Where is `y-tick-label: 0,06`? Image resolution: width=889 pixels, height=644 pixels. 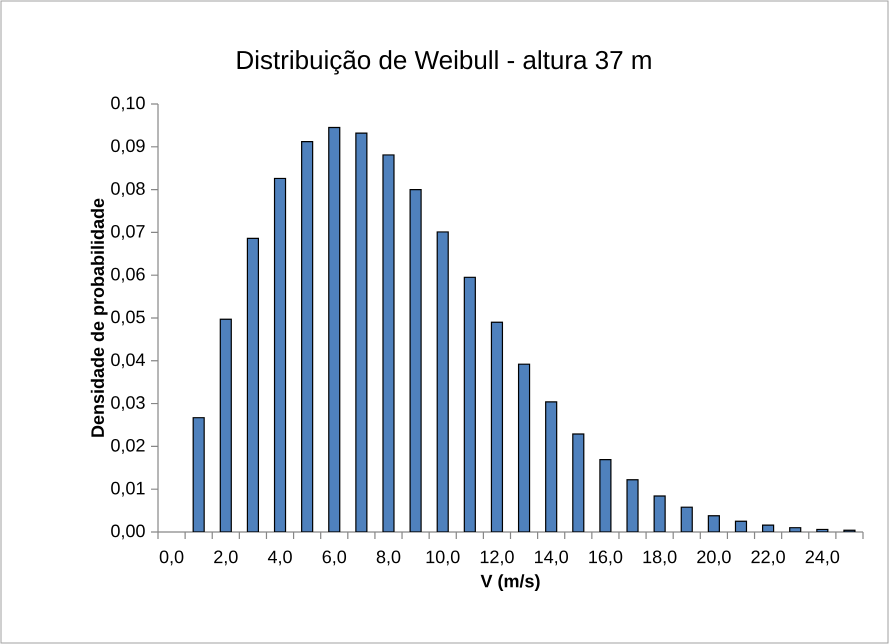 y-tick-label: 0,06 is located at coordinates (128, 275).